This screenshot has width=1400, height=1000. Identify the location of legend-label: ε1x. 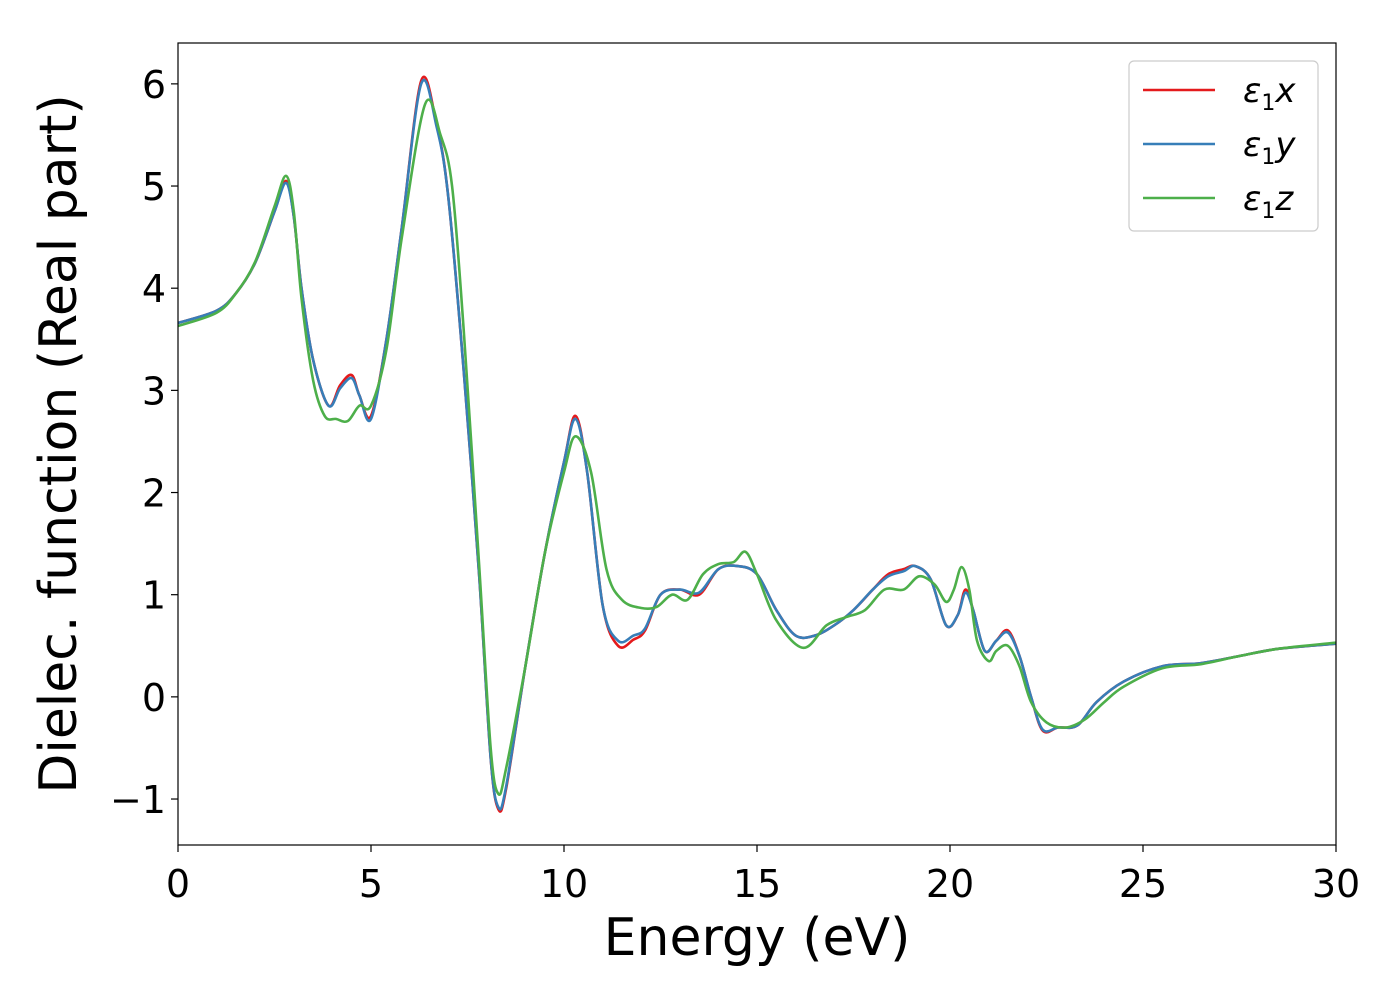
(1269, 93).